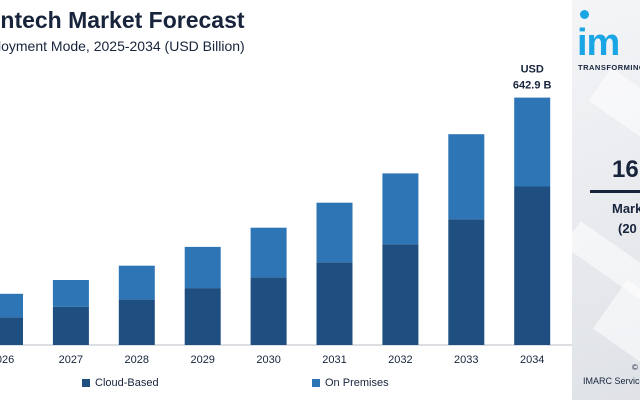  Describe the element at coordinates (70, 325) in the screenshot. I see `bar-segment-cloud-based-2027` at that location.